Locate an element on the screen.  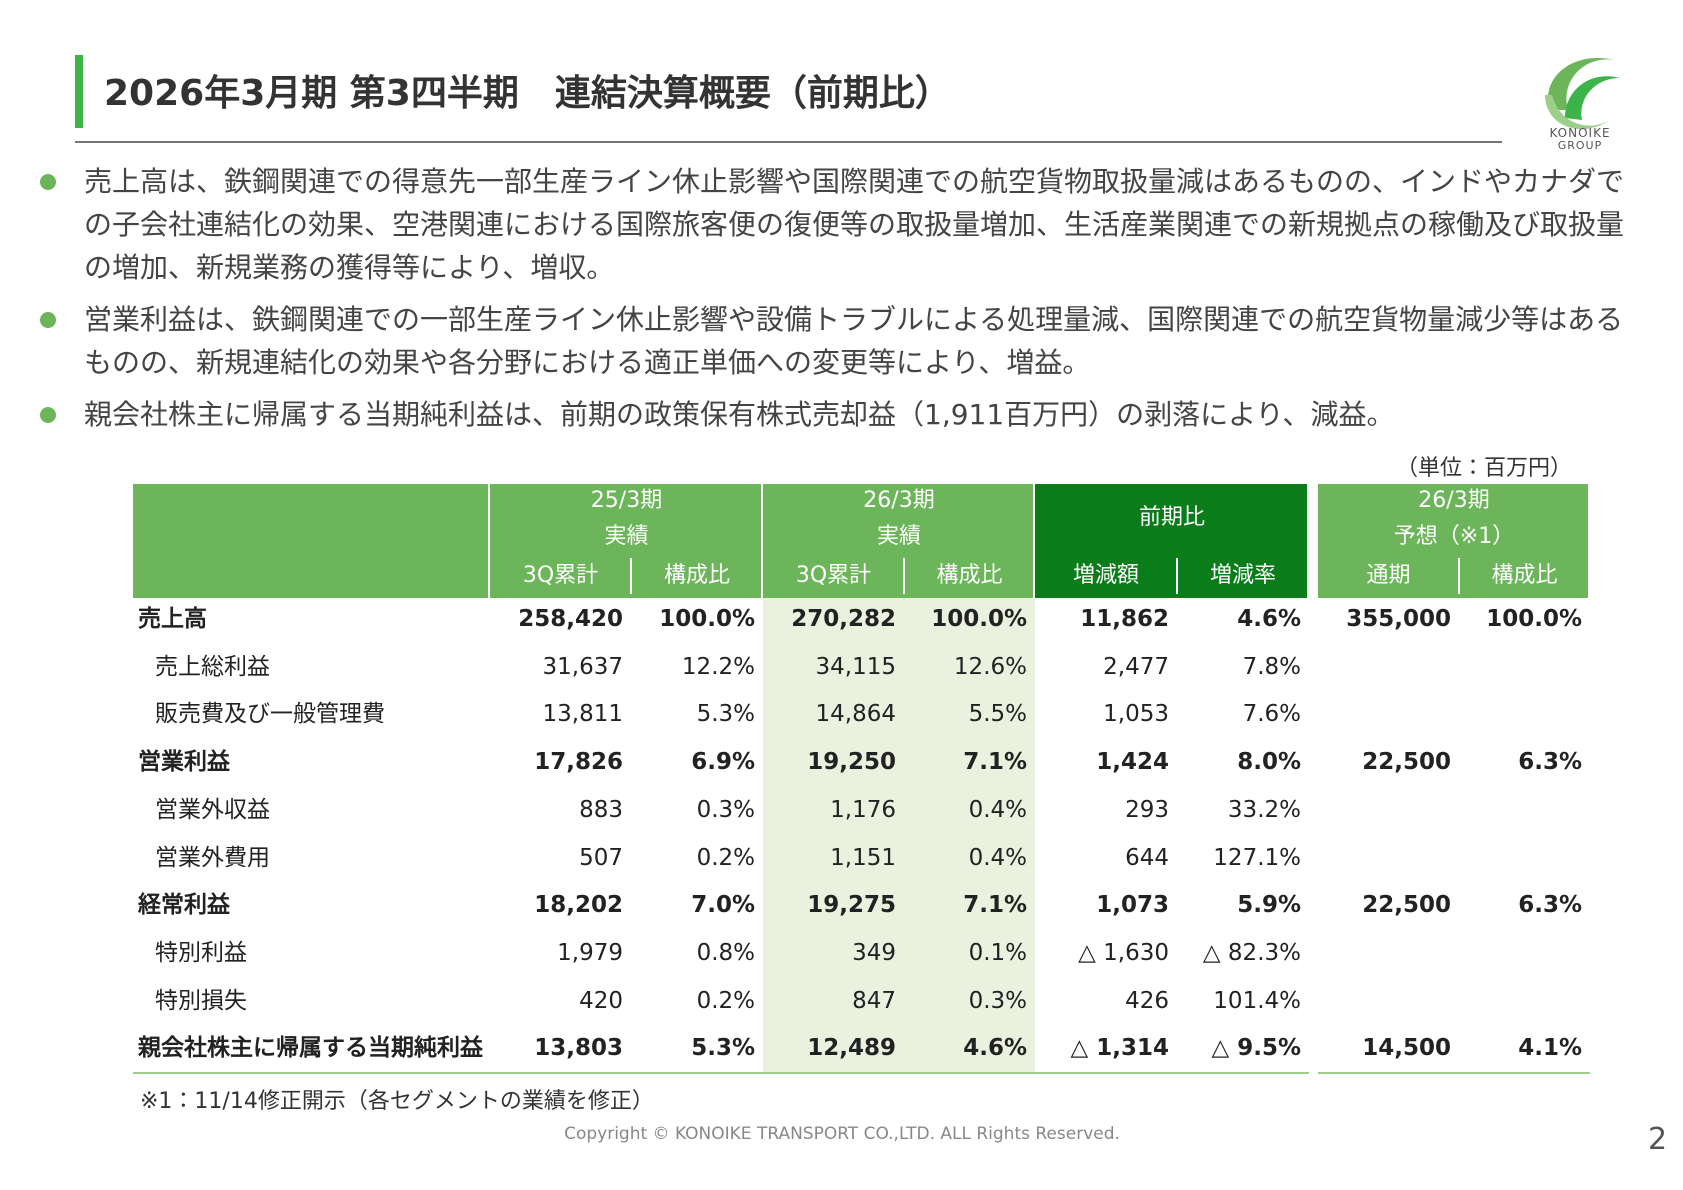
cell: △ 1,630 is located at coordinates (1123, 952).